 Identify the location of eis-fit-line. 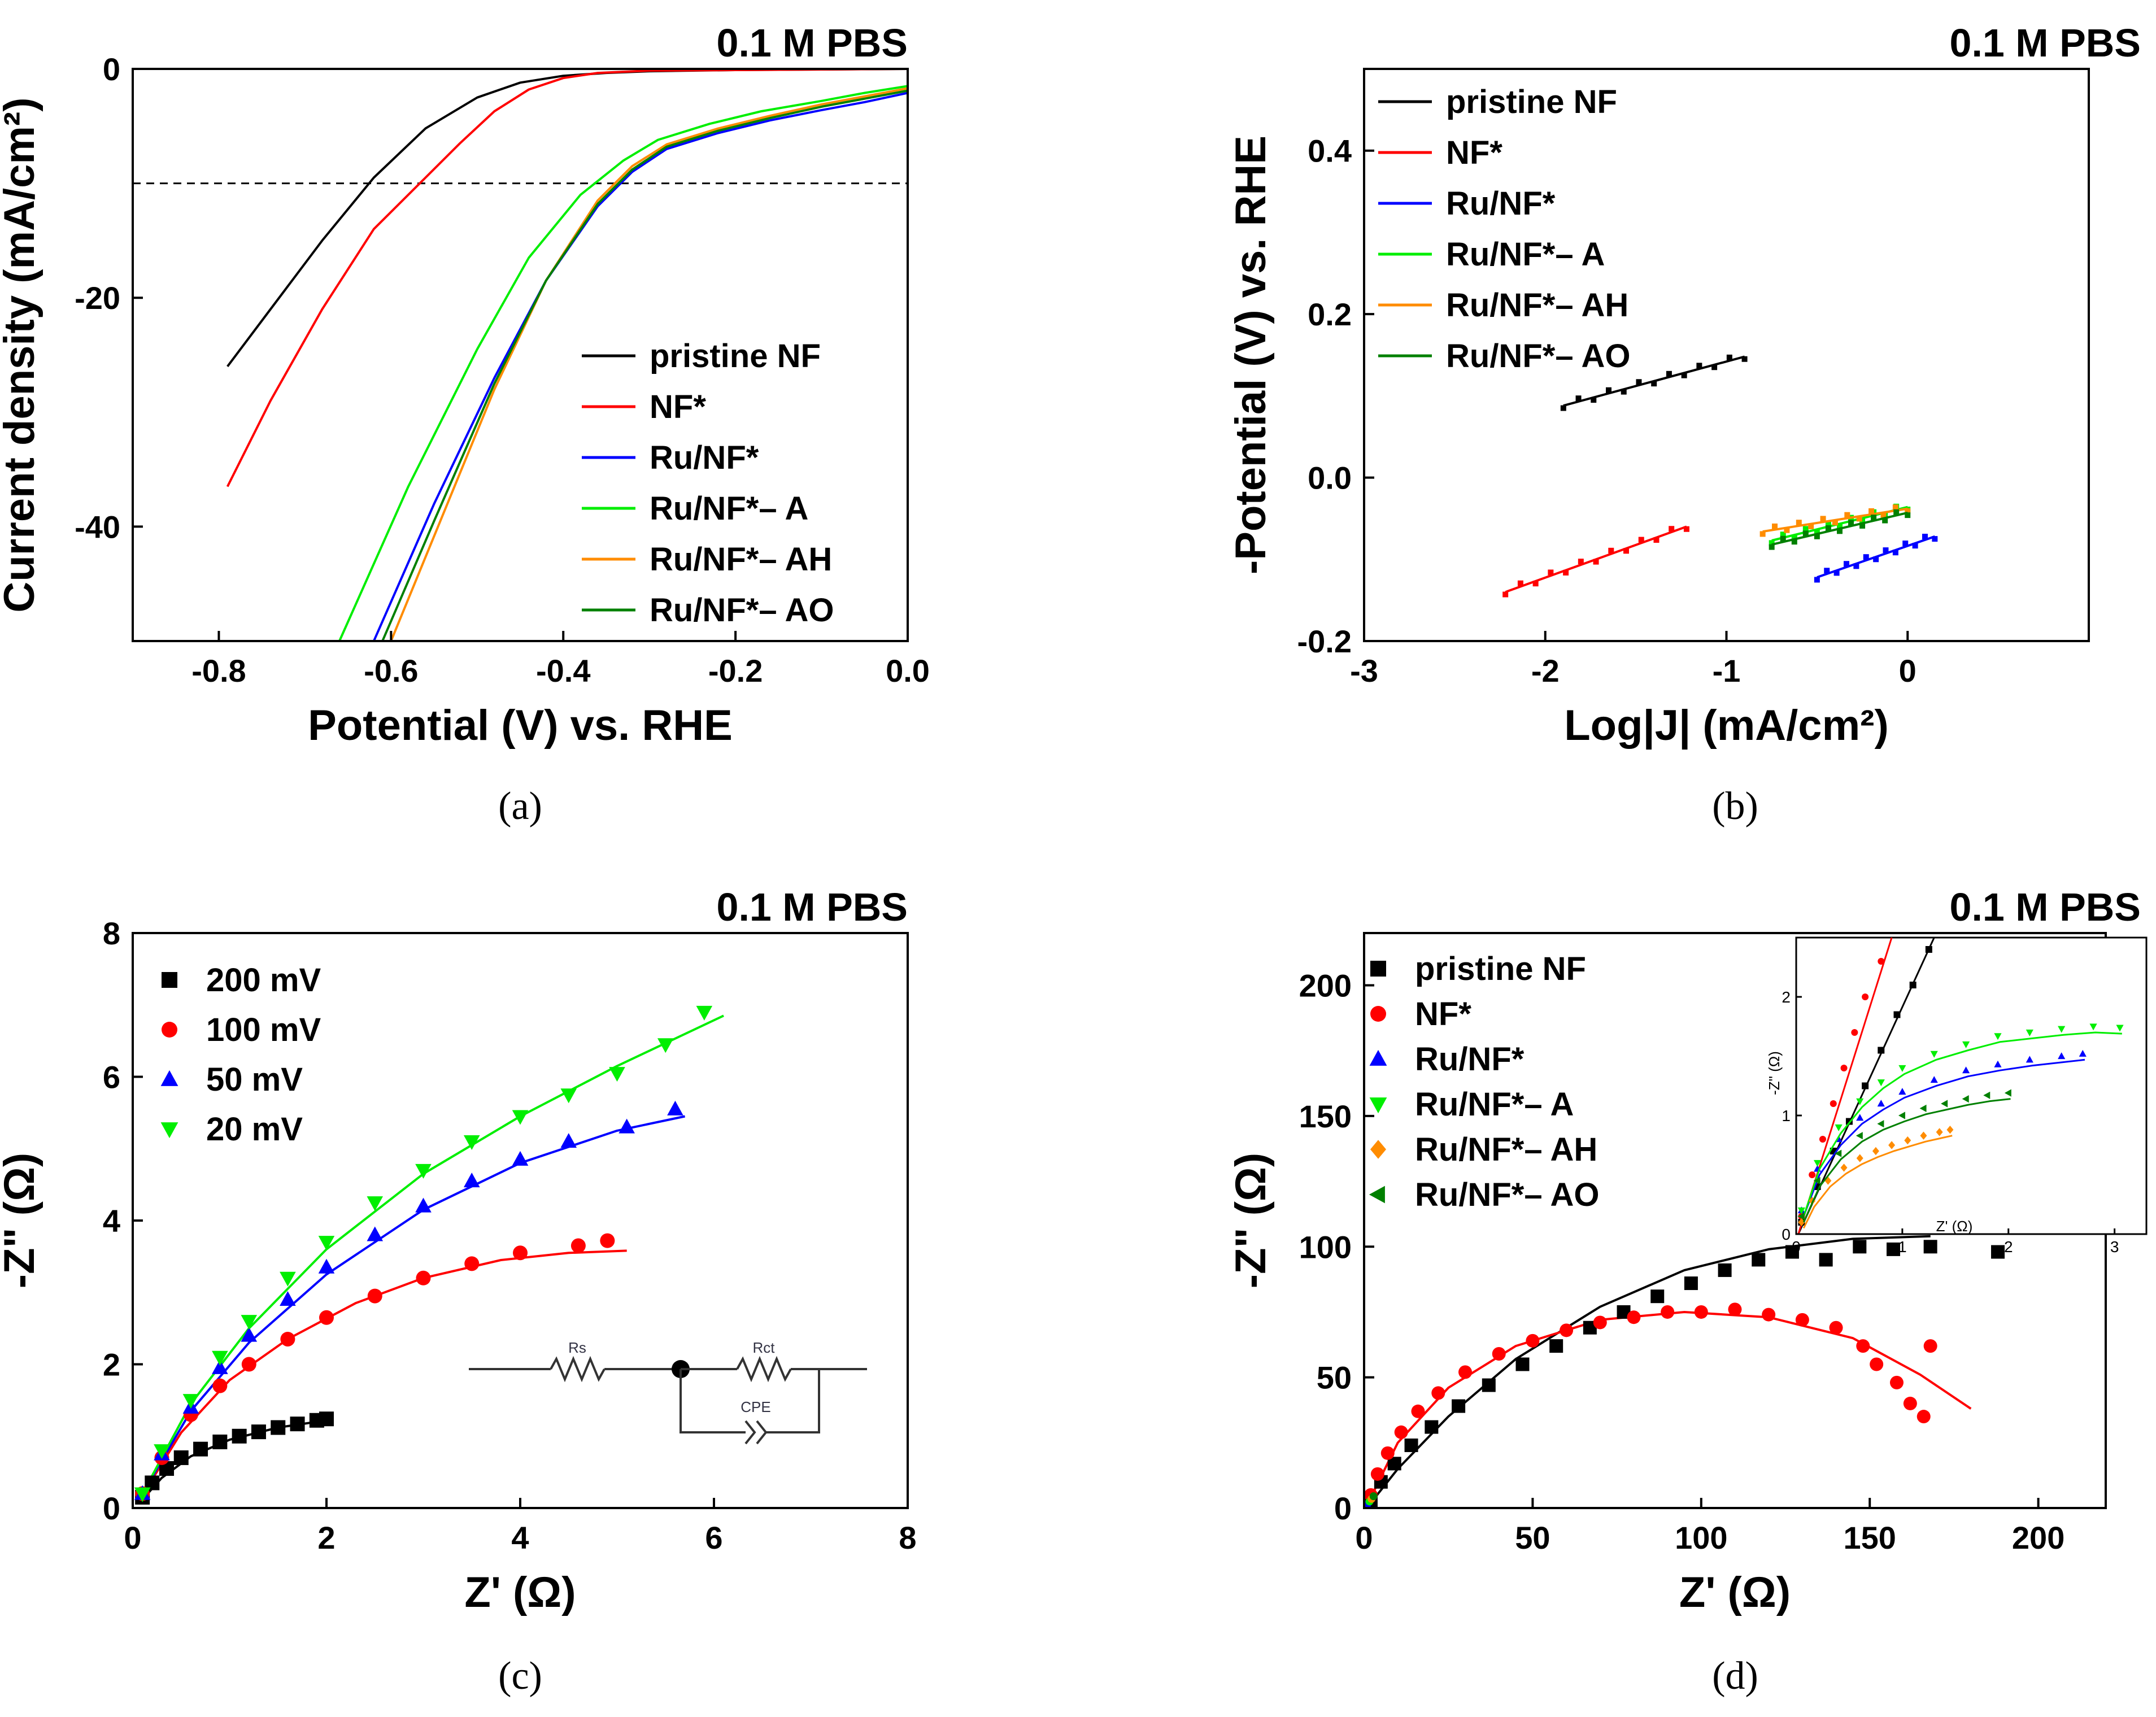
(1651, 1369).